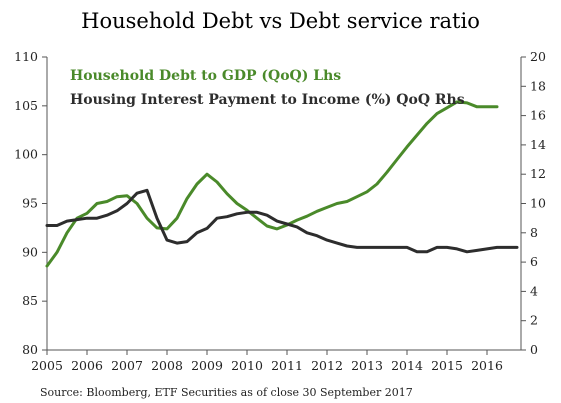 The image size is (561, 403). Describe the element at coordinates (538, 203) in the screenshot. I see `right-tick-label: 10` at that location.